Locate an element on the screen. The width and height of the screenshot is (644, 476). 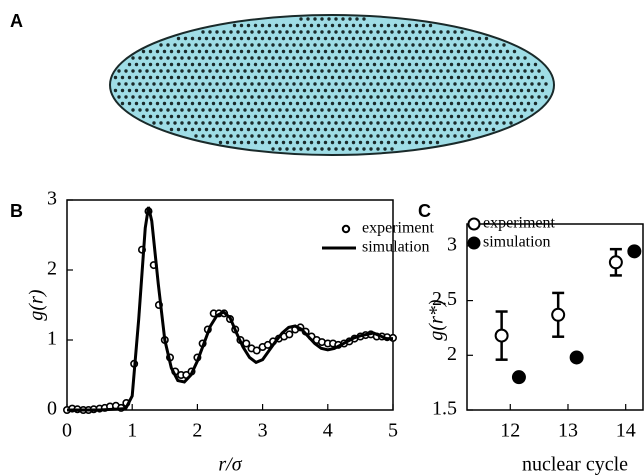
y-tick-label: 1 is located at coordinates (52, 339).